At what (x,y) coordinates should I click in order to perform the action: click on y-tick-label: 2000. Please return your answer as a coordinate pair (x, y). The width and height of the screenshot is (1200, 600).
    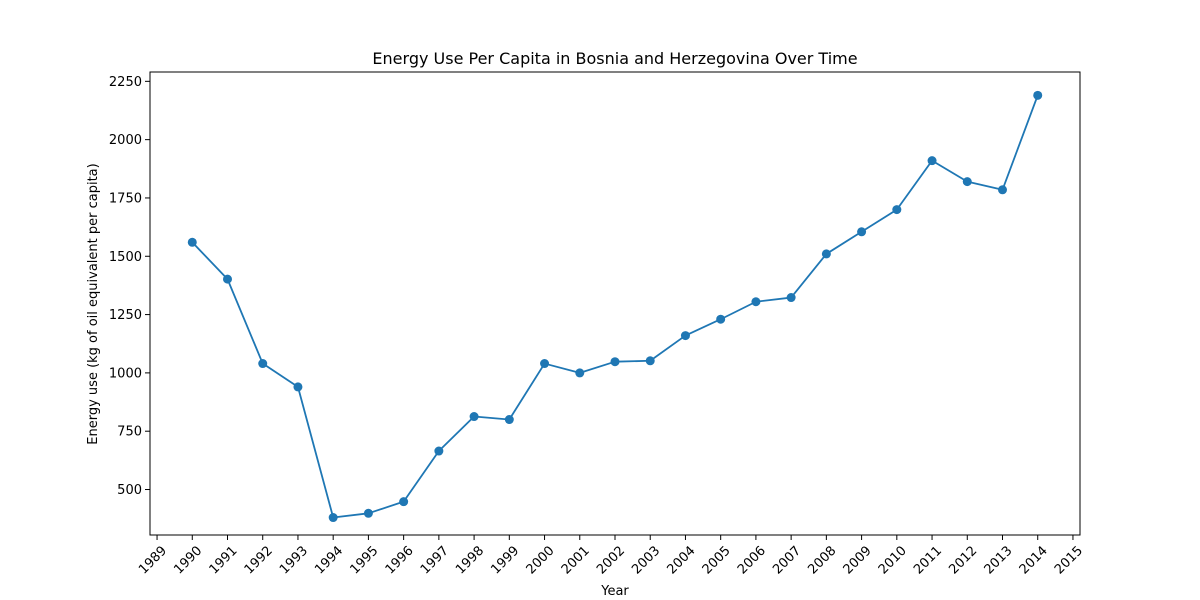
    Looking at the image, I should click on (125, 140).